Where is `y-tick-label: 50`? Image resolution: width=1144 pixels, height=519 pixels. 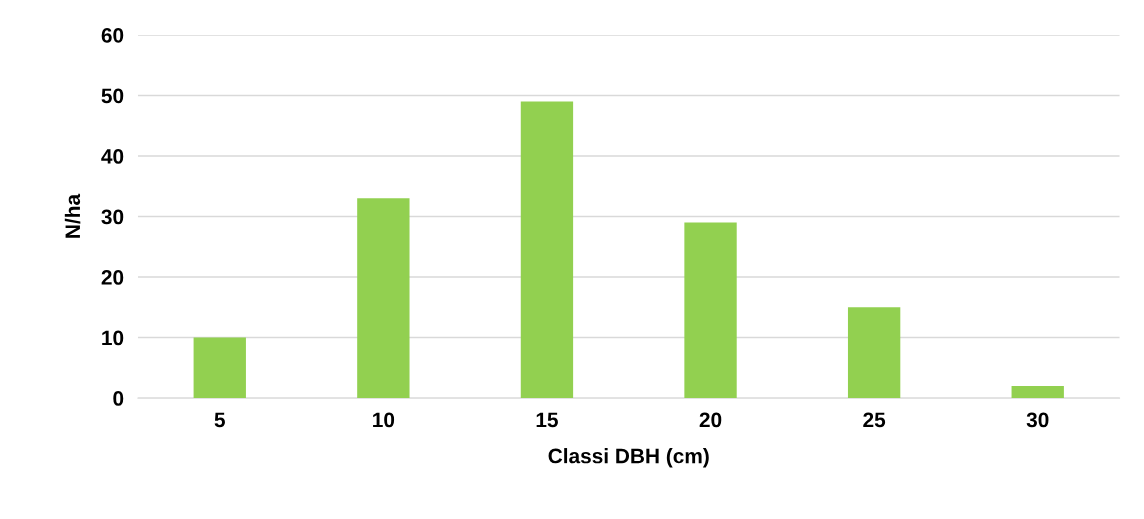 y-tick-label: 50 is located at coordinates (112, 96).